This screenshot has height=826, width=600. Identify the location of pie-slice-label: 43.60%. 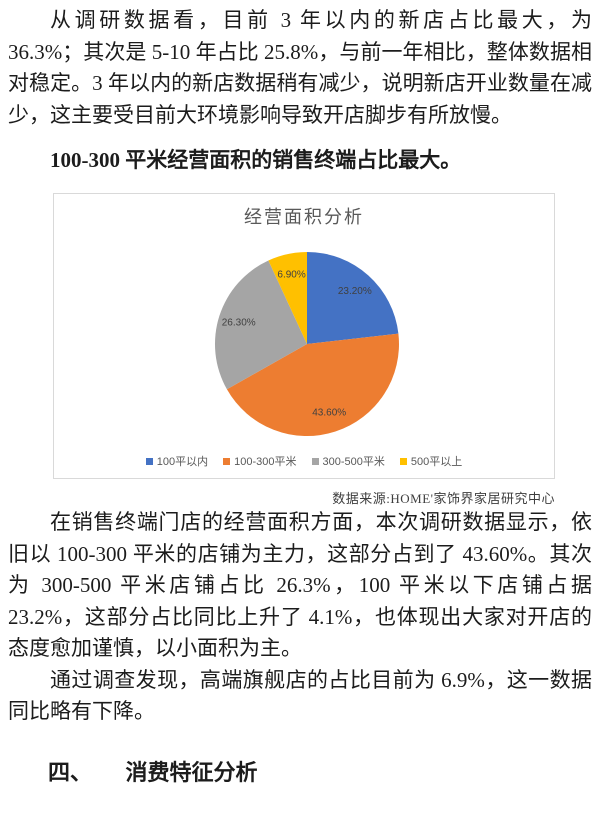
(329, 413).